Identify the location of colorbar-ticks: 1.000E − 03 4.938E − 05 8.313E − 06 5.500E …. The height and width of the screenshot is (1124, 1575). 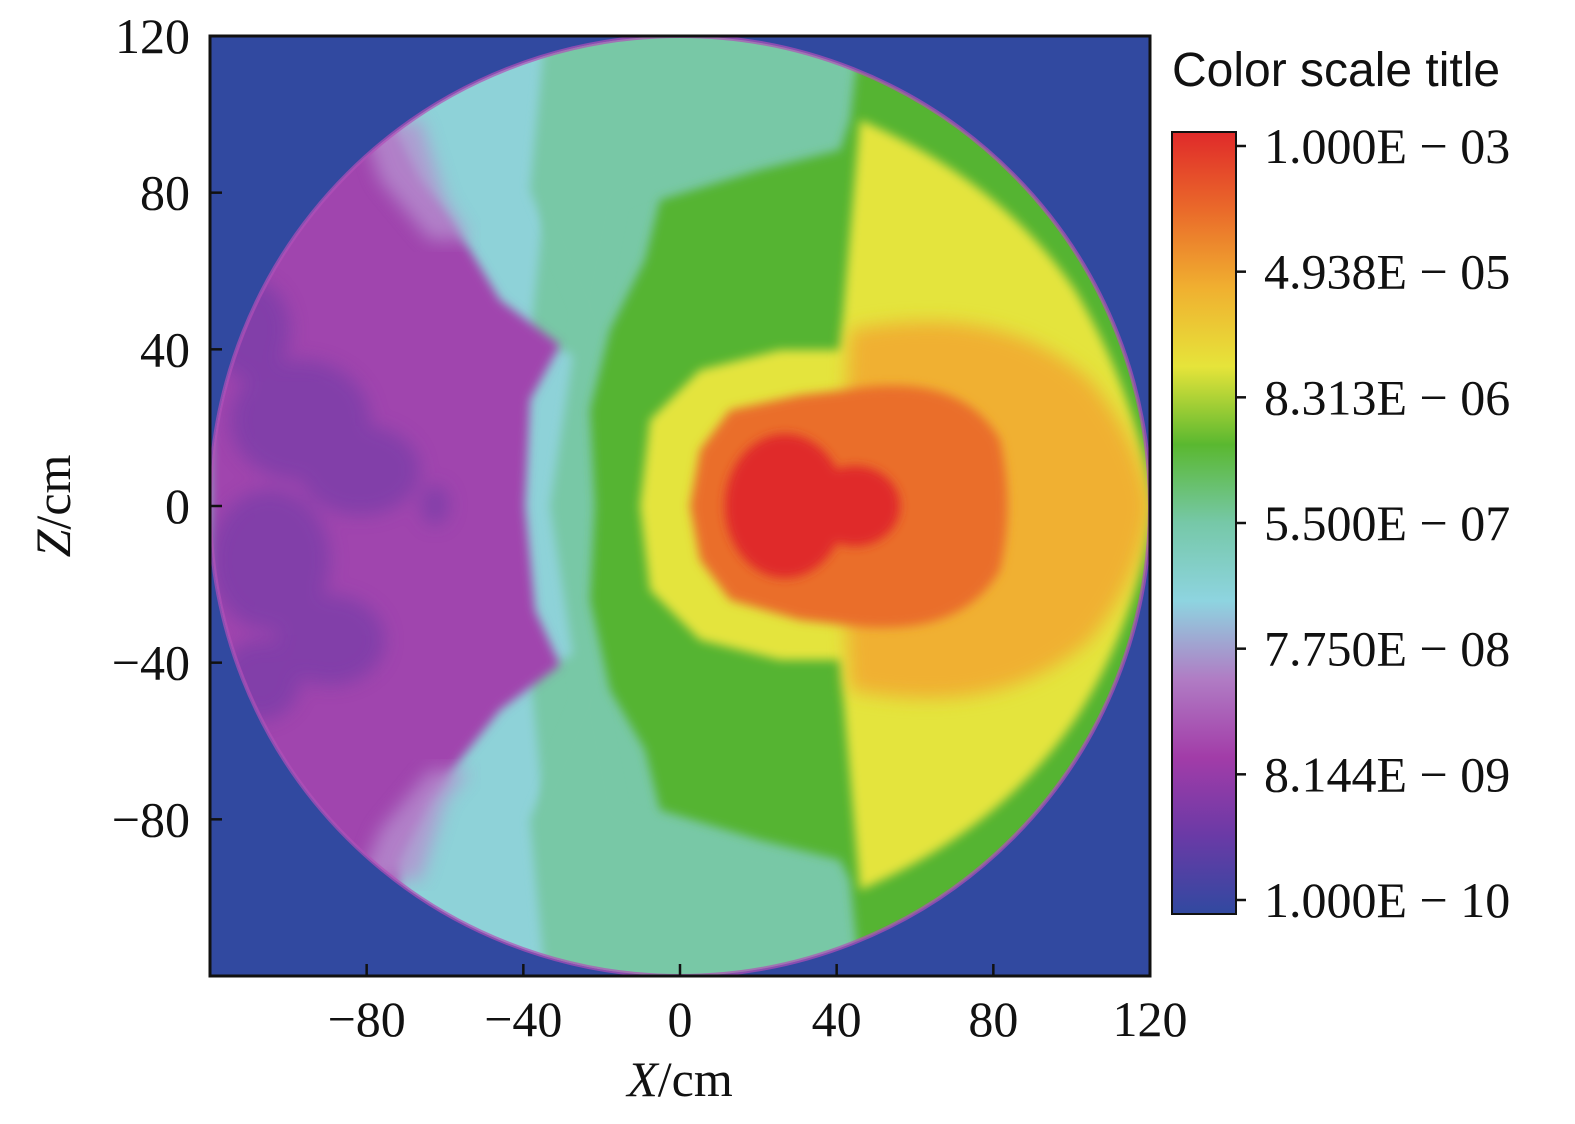
(1373, 523).